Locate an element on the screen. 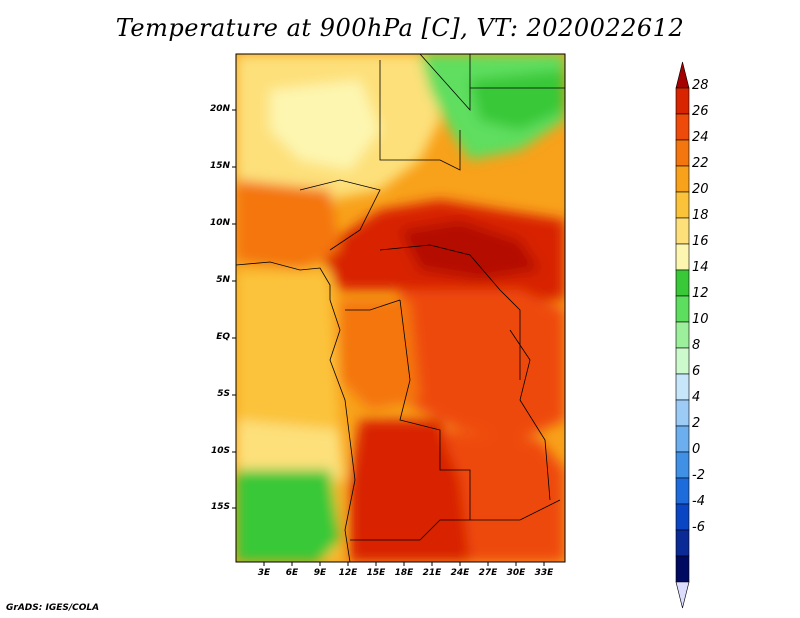 The image size is (800, 618). lat-label: 15S is located at coordinates (220, 507).